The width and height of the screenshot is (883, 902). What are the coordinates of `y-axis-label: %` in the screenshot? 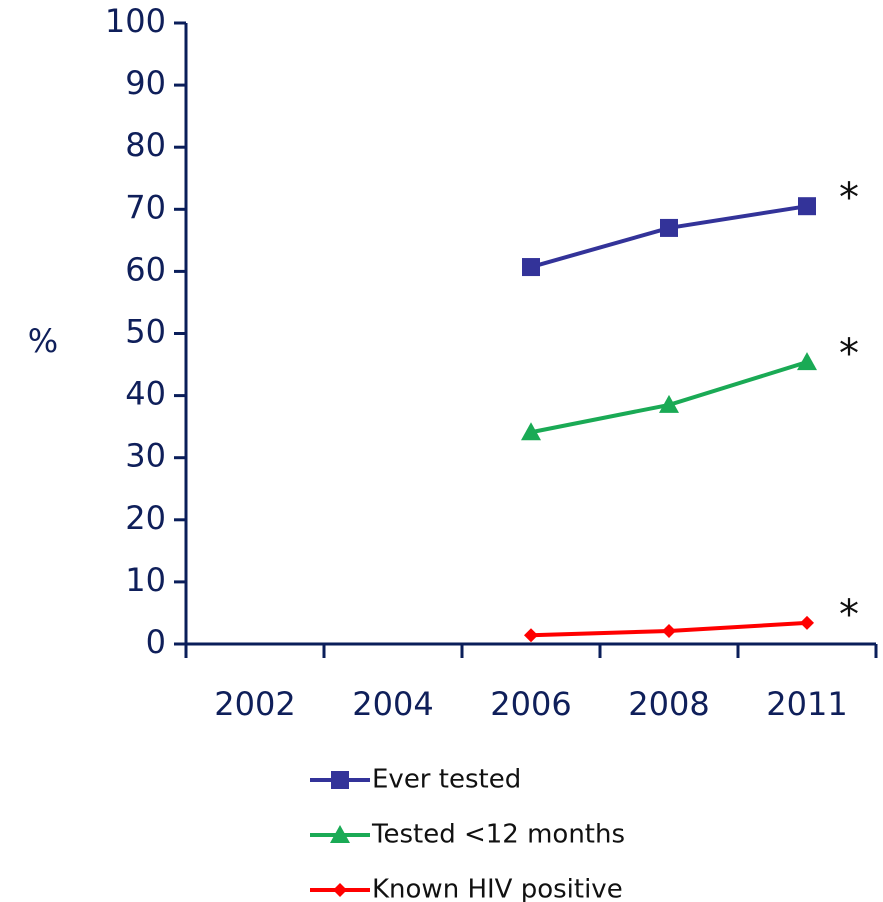 It's located at (43, 341).